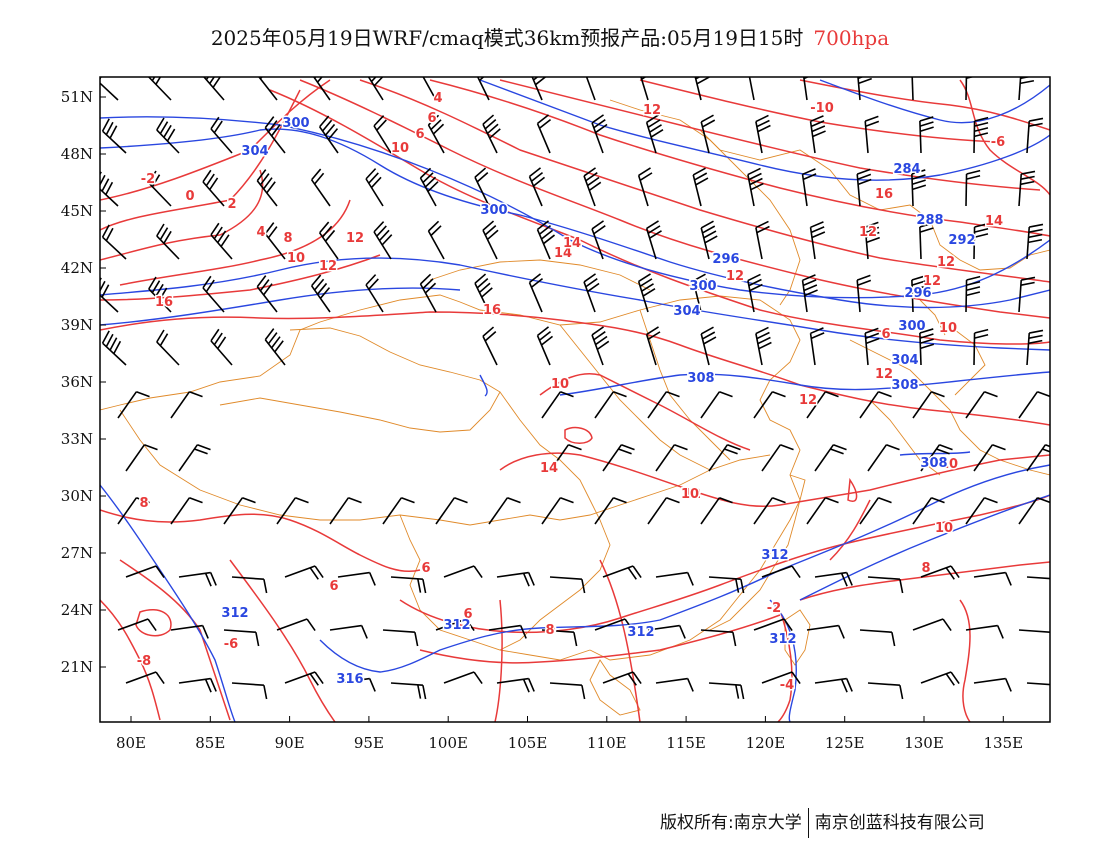 The image size is (1100, 850). Describe the element at coordinates (231, 204) in the screenshot. I see `temperature-label: 2` at that location.